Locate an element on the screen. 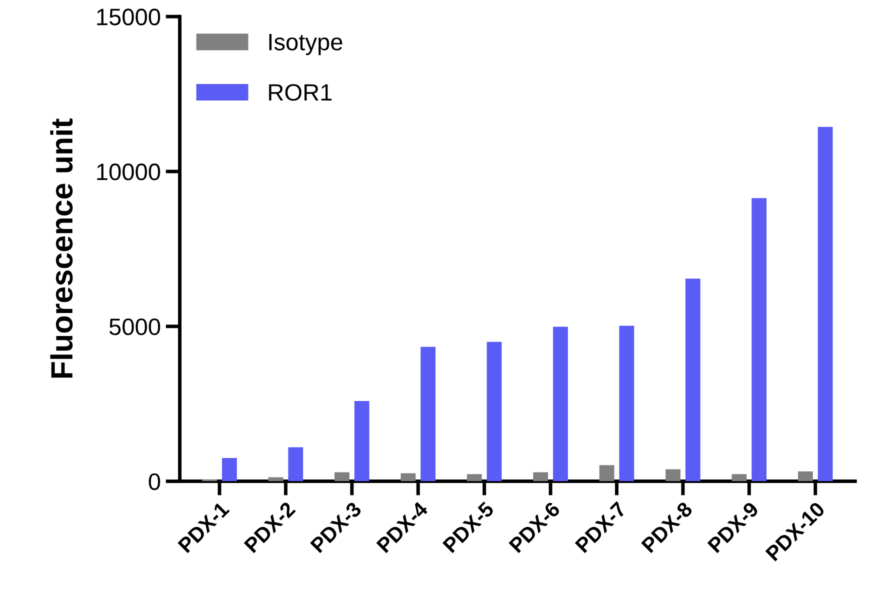  legend-label: ROR1 is located at coordinates (300, 92).